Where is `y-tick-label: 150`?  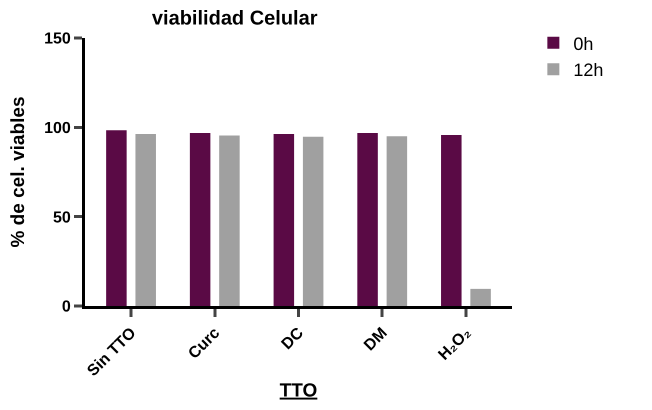 y-tick-label: 150 is located at coordinates (57, 39).